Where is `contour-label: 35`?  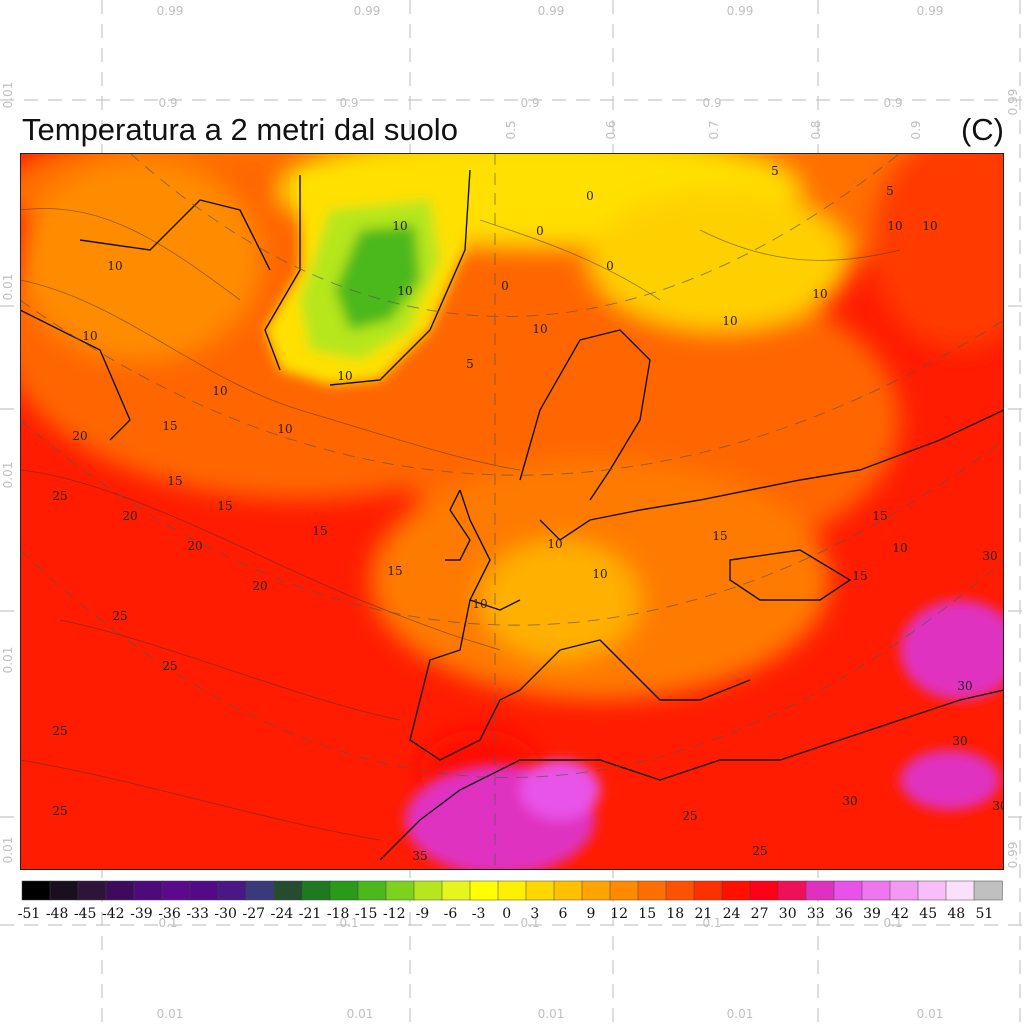 contour-label: 35 is located at coordinates (419, 856).